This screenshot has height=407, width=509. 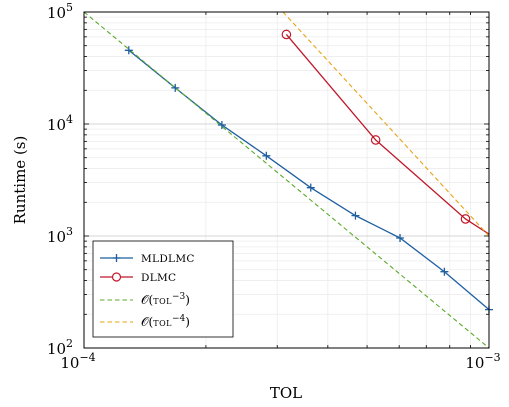 What do you see at coordinates (168, 259) in the screenshot?
I see `legend-label-0: MLDLMC` at bounding box center [168, 259].